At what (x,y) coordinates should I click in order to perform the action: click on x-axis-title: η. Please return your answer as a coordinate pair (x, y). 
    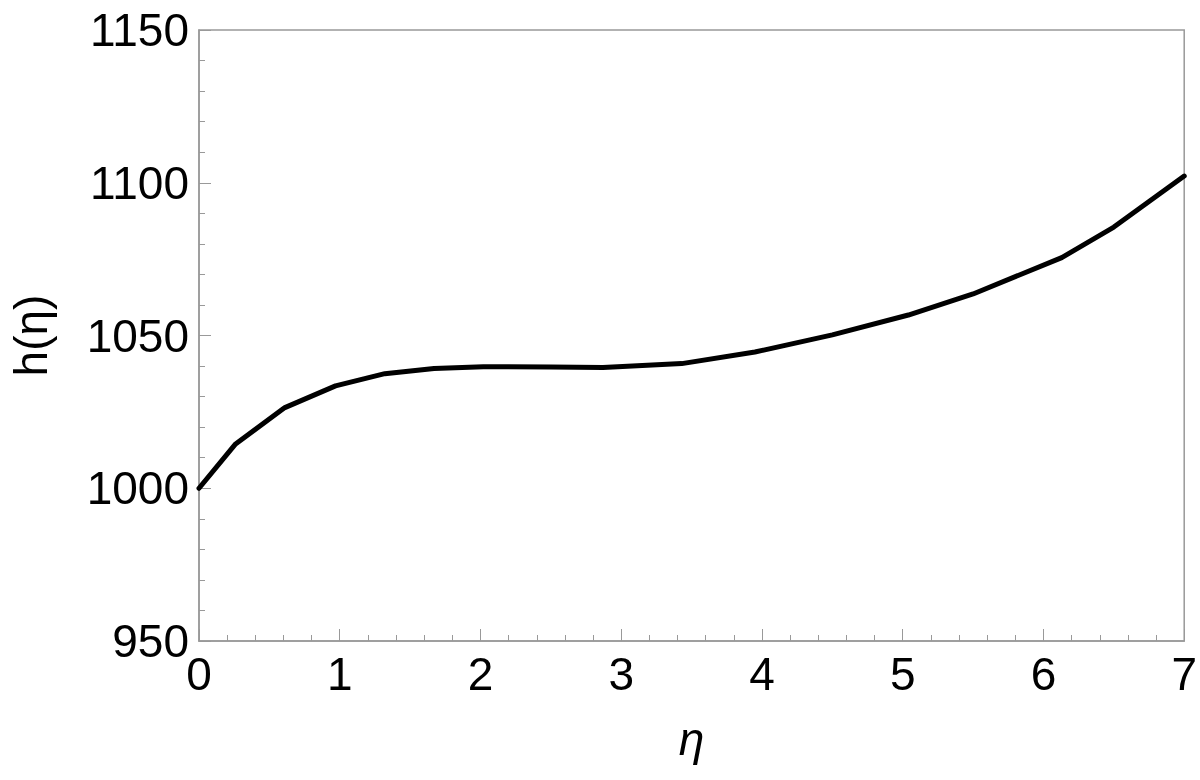
    Looking at the image, I should click on (691, 739).